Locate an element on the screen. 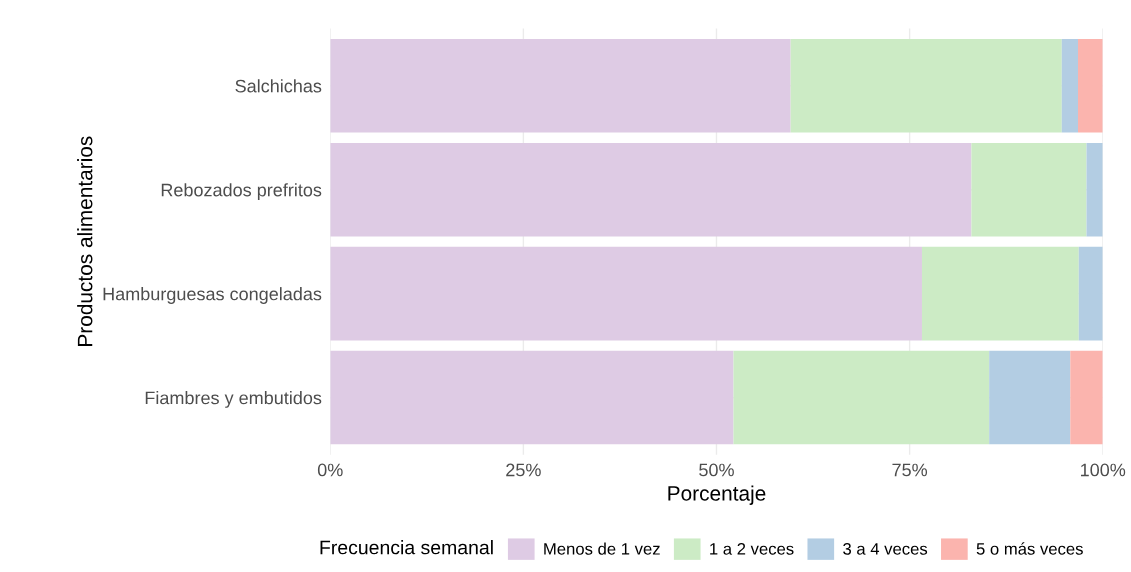 The height and width of the screenshot is (572, 1131). y-tick-label: Salchichas is located at coordinates (278, 86).